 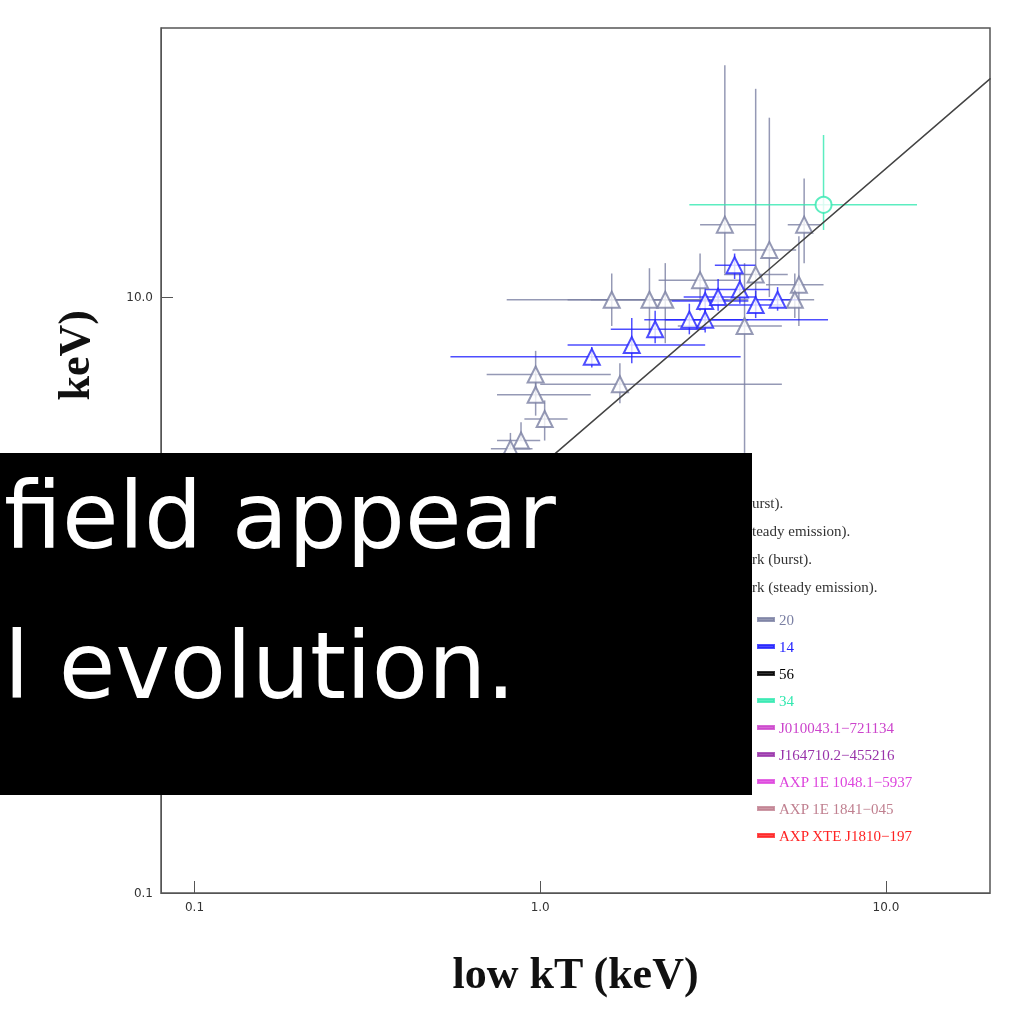 What do you see at coordinates (787, 646) in the screenshot?
I see `legend-label: 14` at bounding box center [787, 646].